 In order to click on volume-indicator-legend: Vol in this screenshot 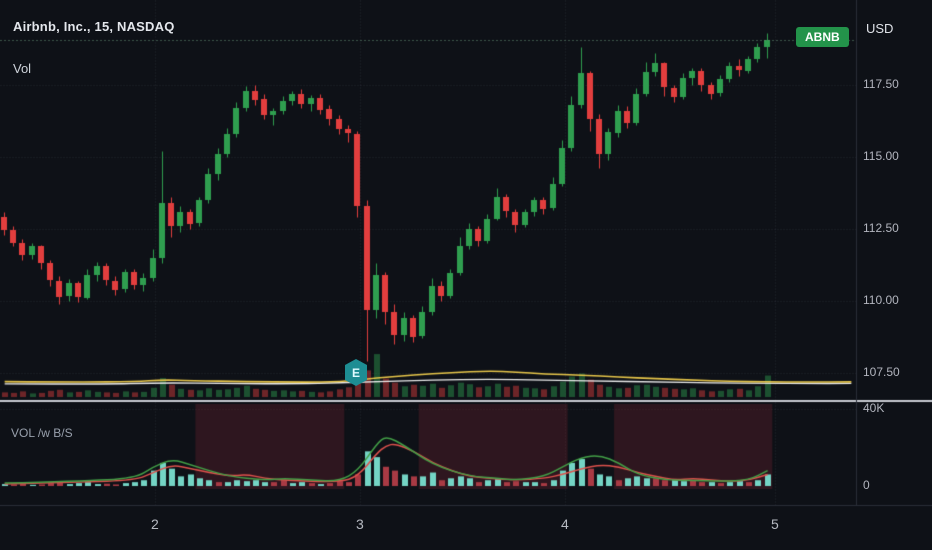, I will do `click(22, 68)`.